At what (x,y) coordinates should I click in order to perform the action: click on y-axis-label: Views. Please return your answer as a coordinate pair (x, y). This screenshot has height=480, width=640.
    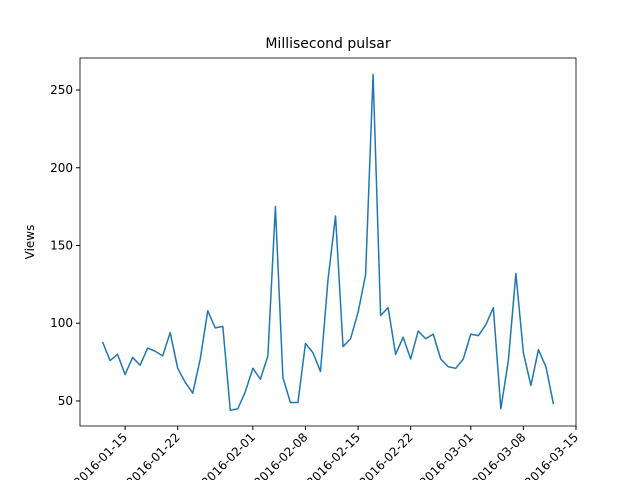
    Looking at the image, I should click on (30, 242).